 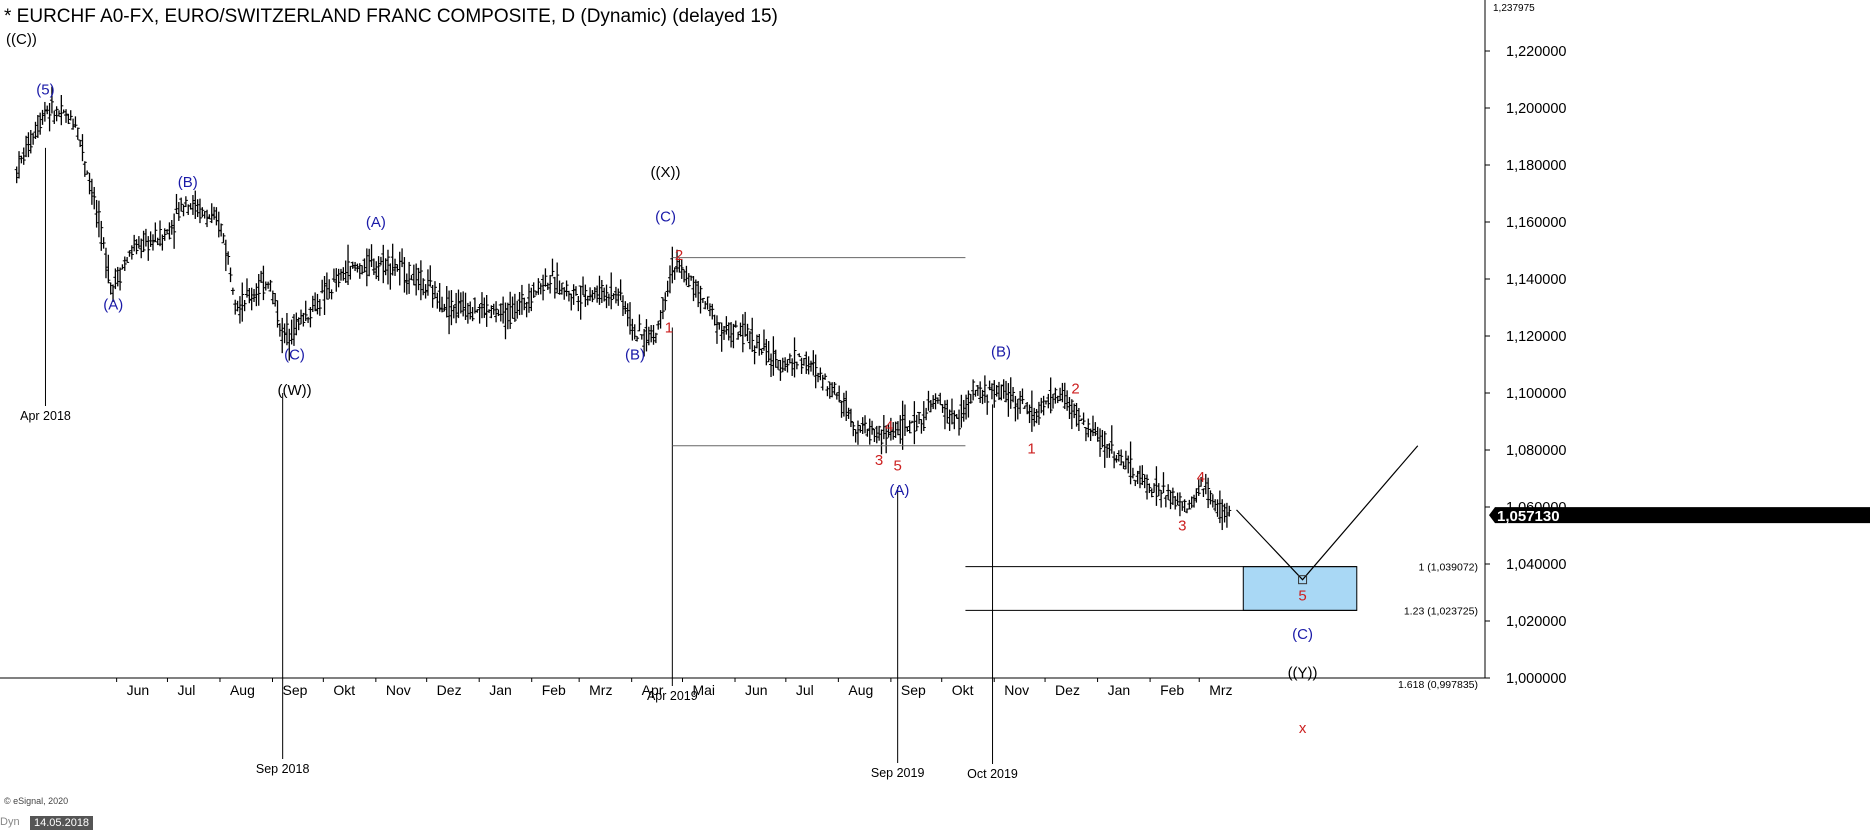 What do you see at coordinates (294, 390) in the screenshot?
I see `wave-label: ((W))` at bounding box center [294, 390].